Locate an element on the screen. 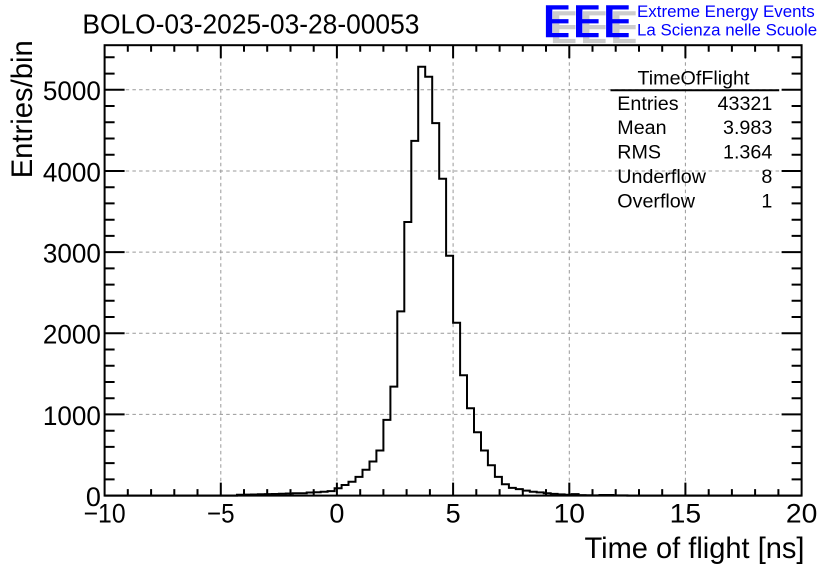  svg-text: 5 is located at coordinates (453, 514).